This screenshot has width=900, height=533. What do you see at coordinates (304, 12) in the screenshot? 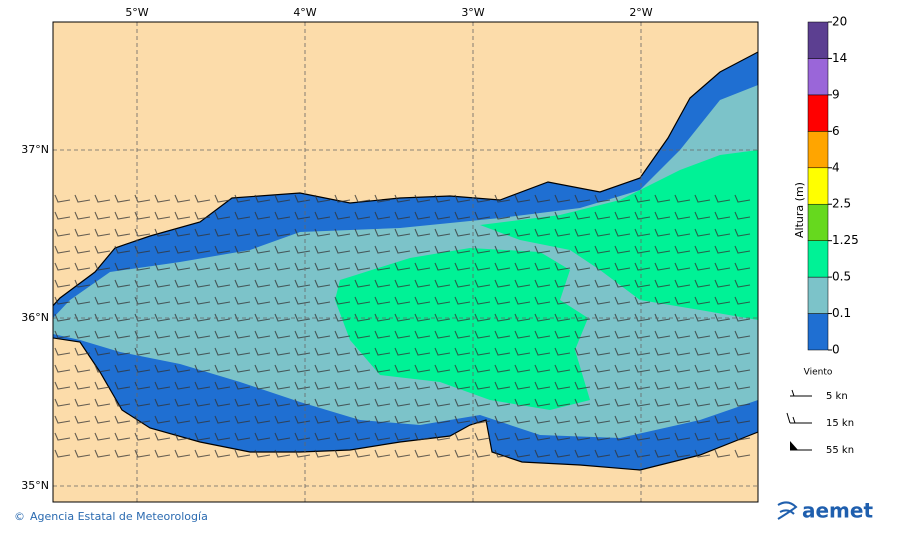
I see `lon-label: 4°W` at bounding box center [304, 12].